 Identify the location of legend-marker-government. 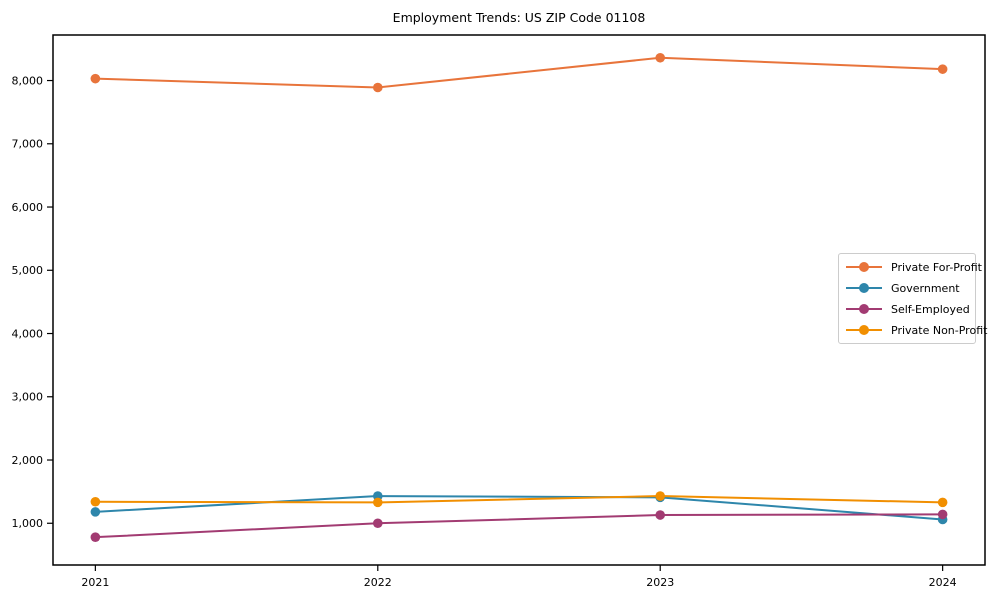
(864, 288).